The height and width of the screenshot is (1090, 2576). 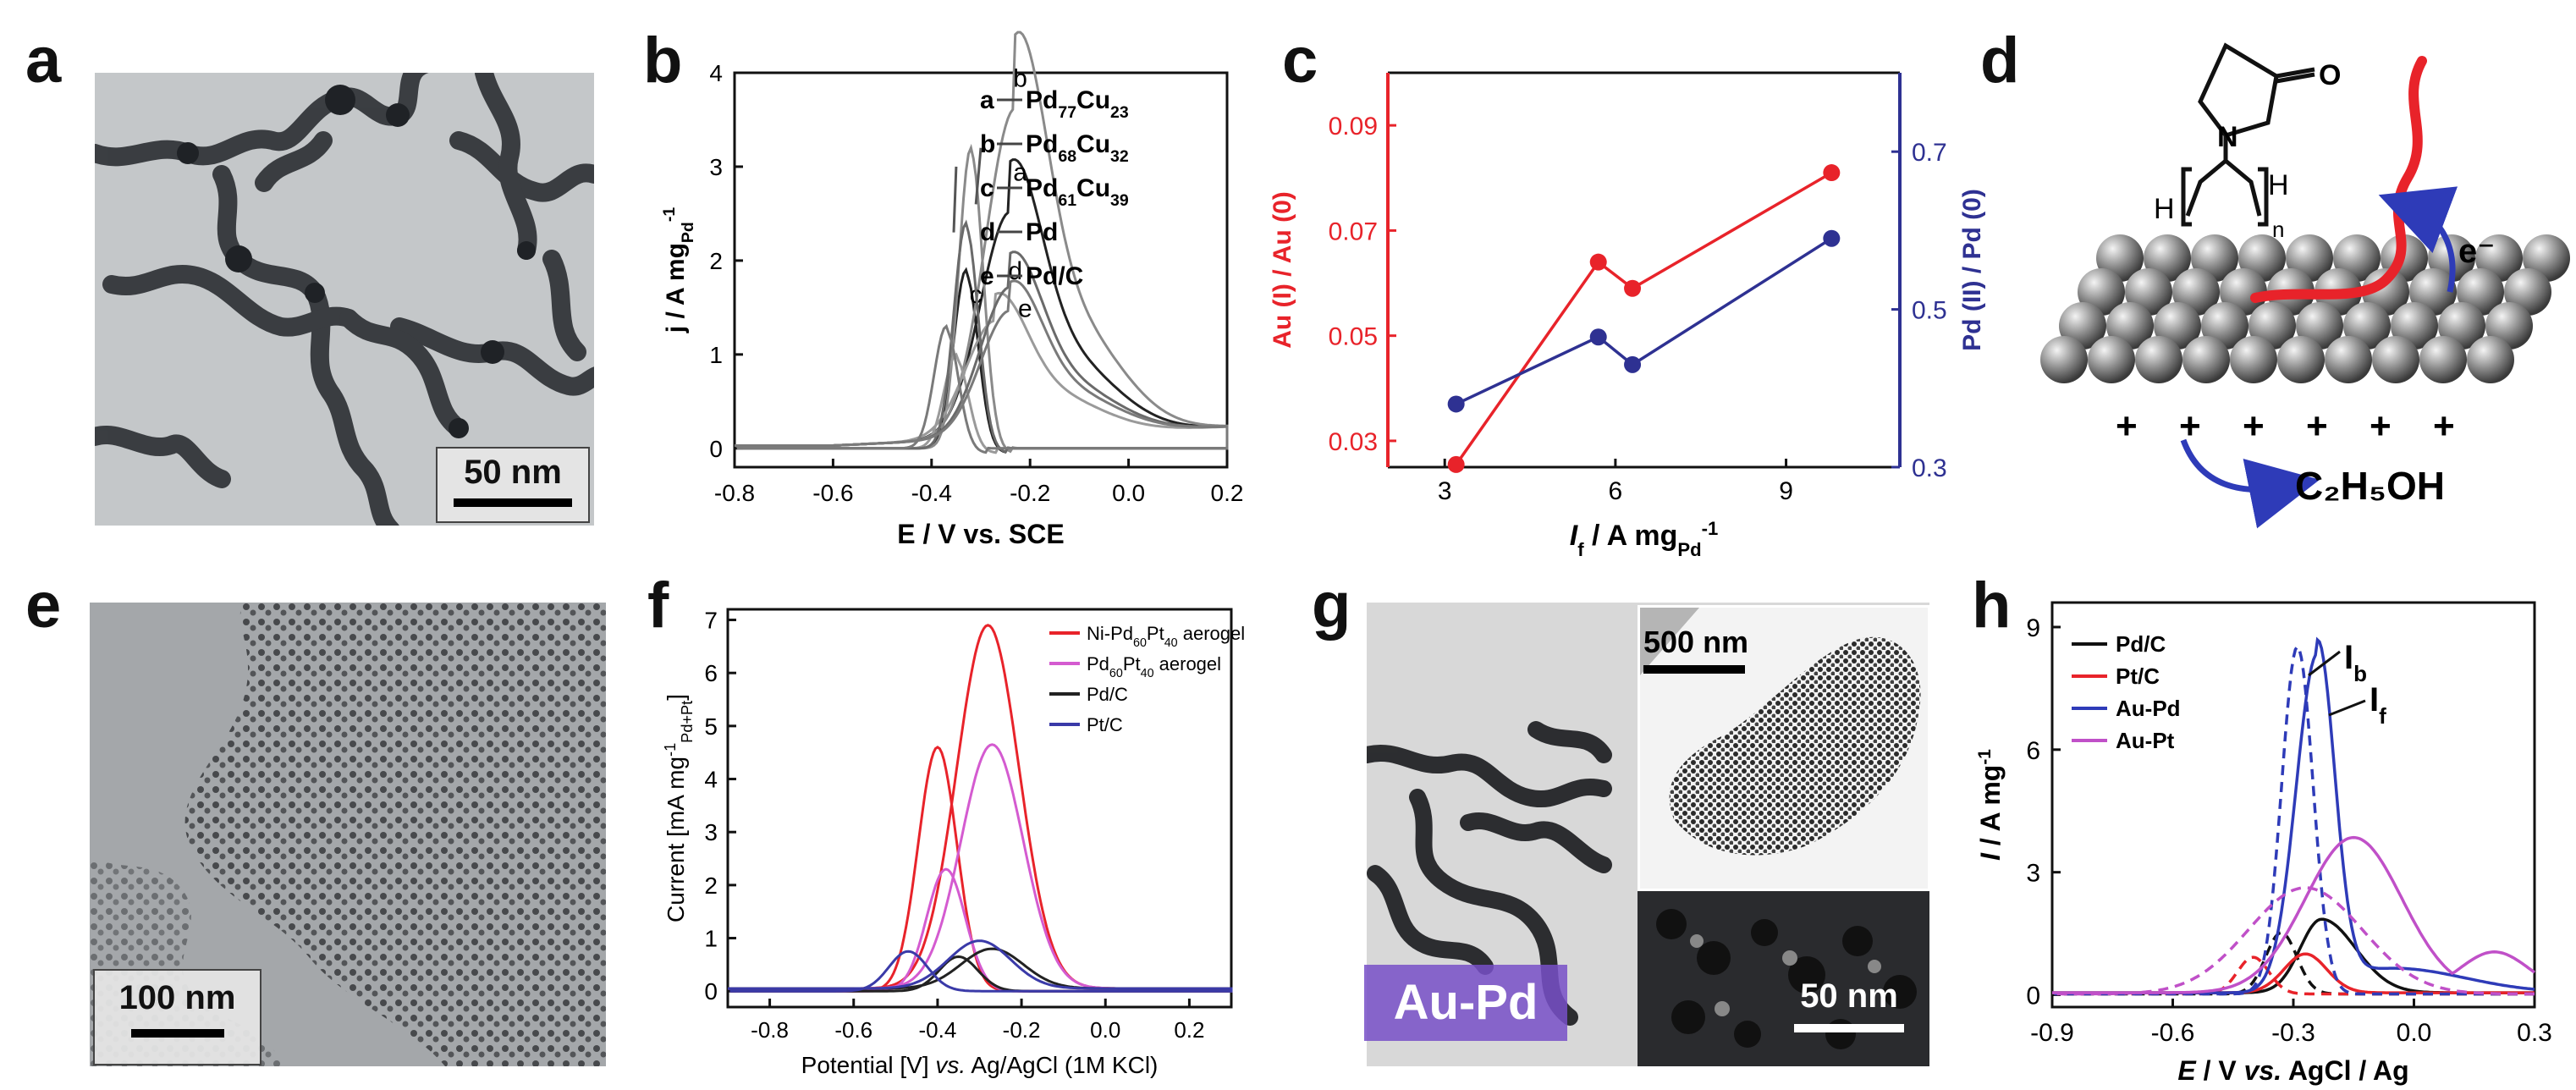 I want to click on legend-label-part: 39, so click(x=1119, y=200).